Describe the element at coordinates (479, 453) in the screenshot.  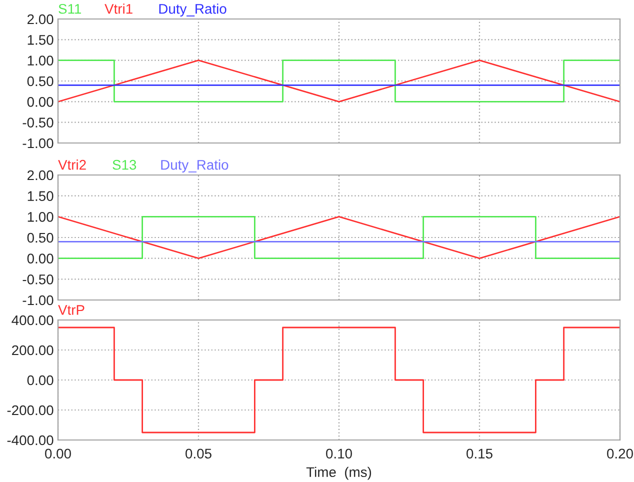
I see `x-tick-label: 0.15` at that location.